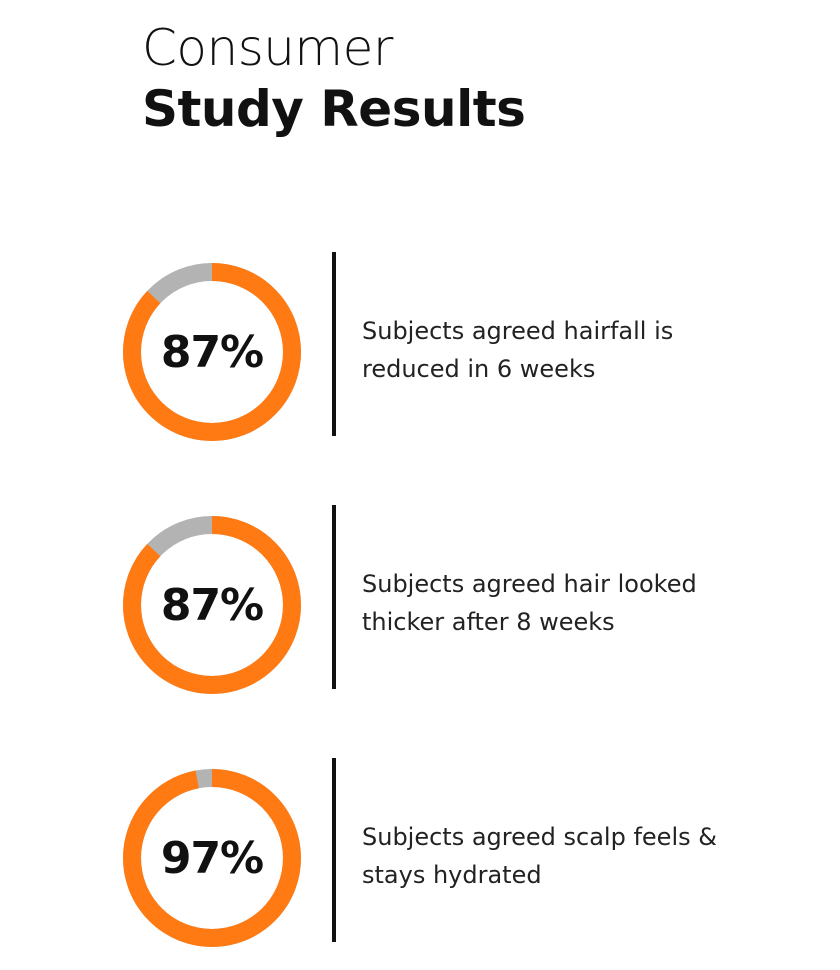 The width and height of the screenshot is (840, 970). Describe the element at coordinates (539, 837) in the screenshot. I see `caption-line: Subjects agreed scalp feels &` at that location.